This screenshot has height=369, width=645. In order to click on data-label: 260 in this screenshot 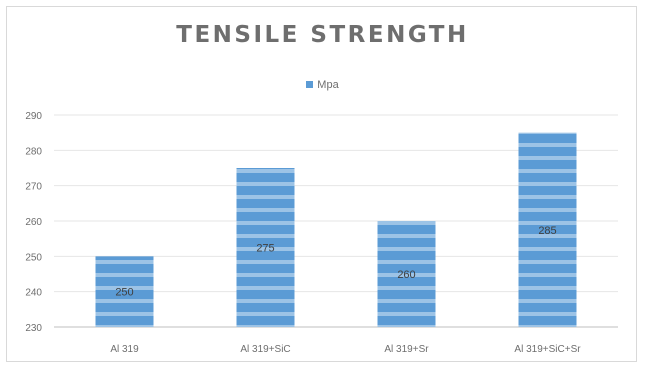, I will do `click(406, 275)`.